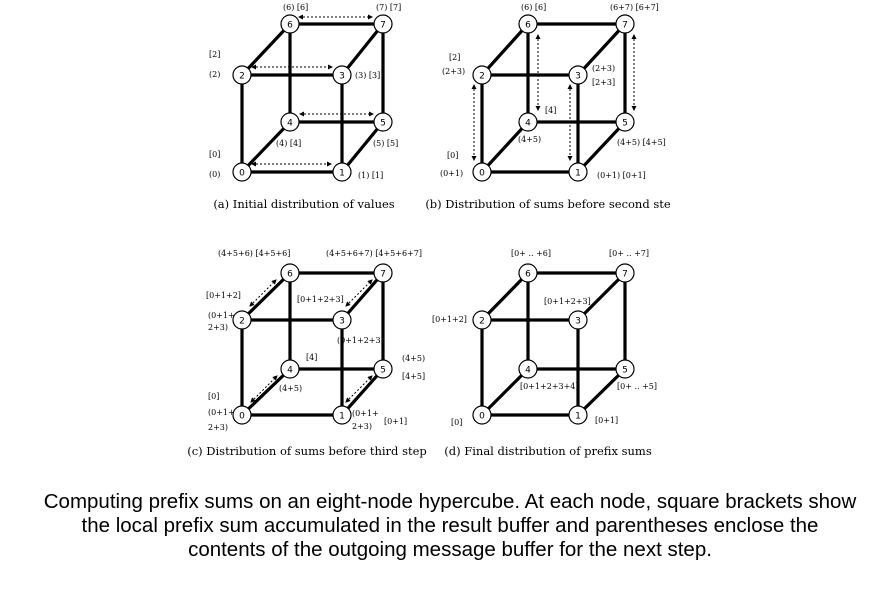  I want to click on label-node-7: (7) [7], so click(388, 7).